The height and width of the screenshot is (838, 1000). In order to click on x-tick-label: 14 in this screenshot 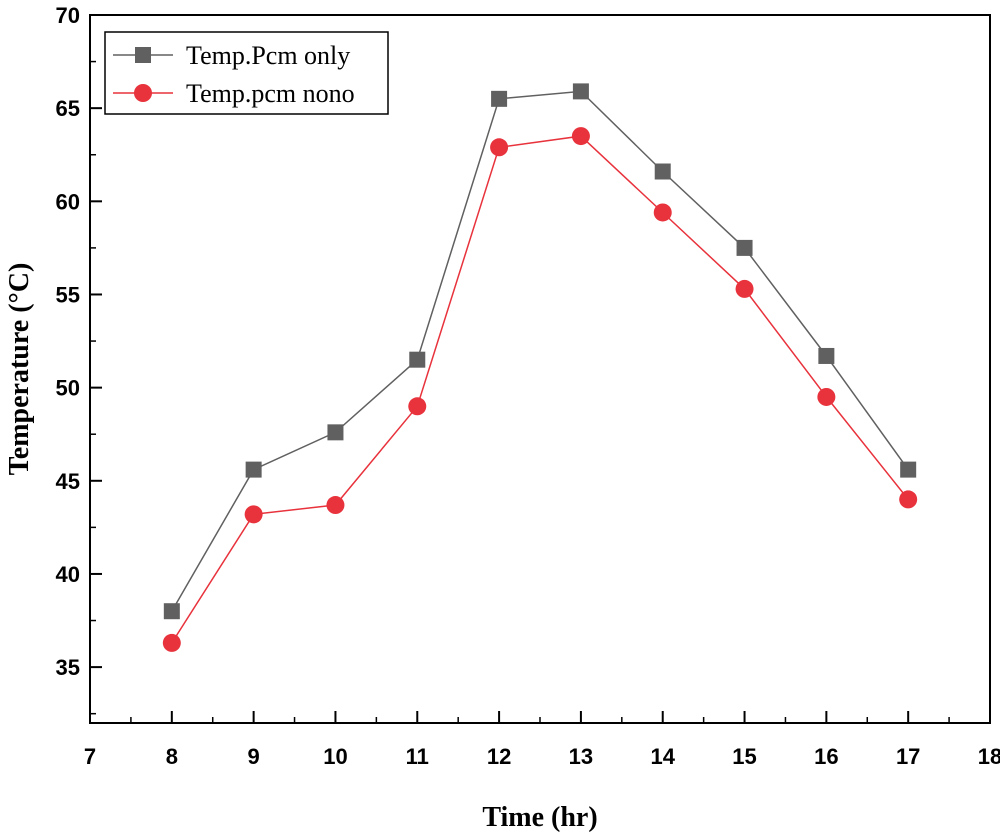, I will do `click(662, 756)`.